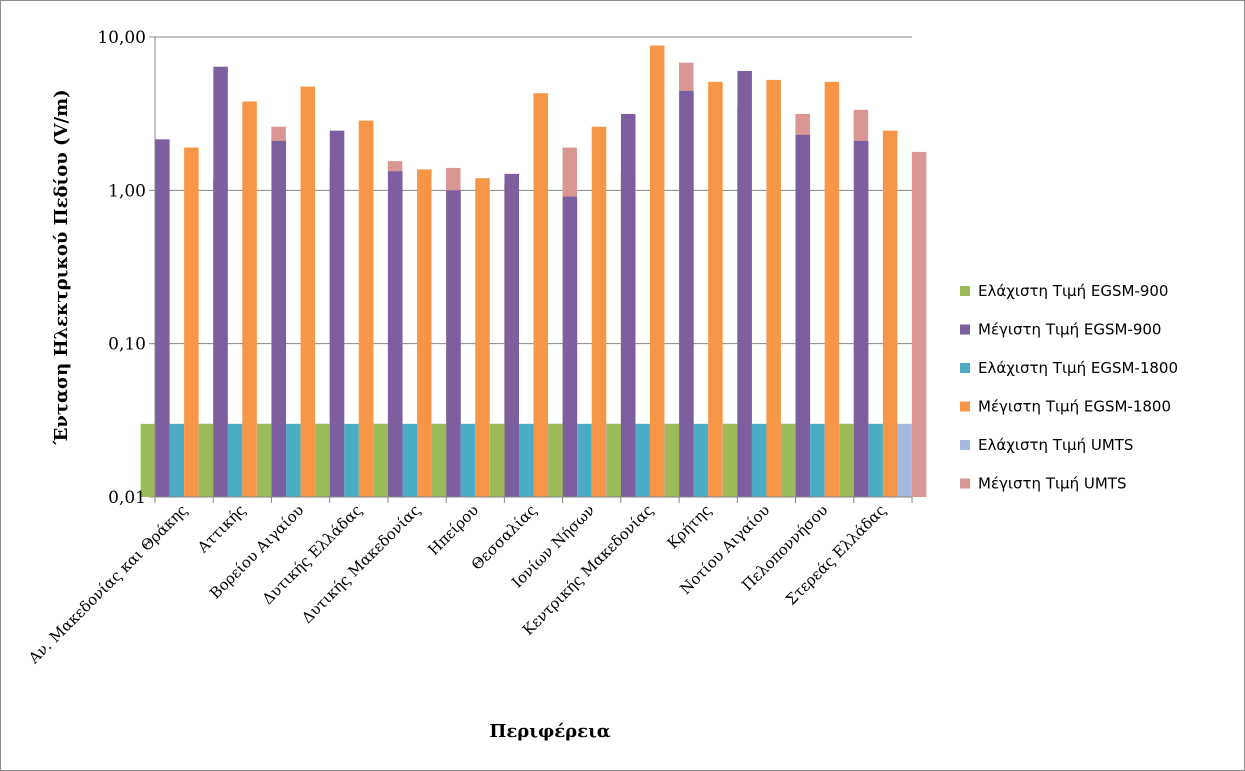 This screenshot has width=1245, height=771. I want to click on legend-label: Ελάχιστη Τιμή UMTS, so click(1055, 445).